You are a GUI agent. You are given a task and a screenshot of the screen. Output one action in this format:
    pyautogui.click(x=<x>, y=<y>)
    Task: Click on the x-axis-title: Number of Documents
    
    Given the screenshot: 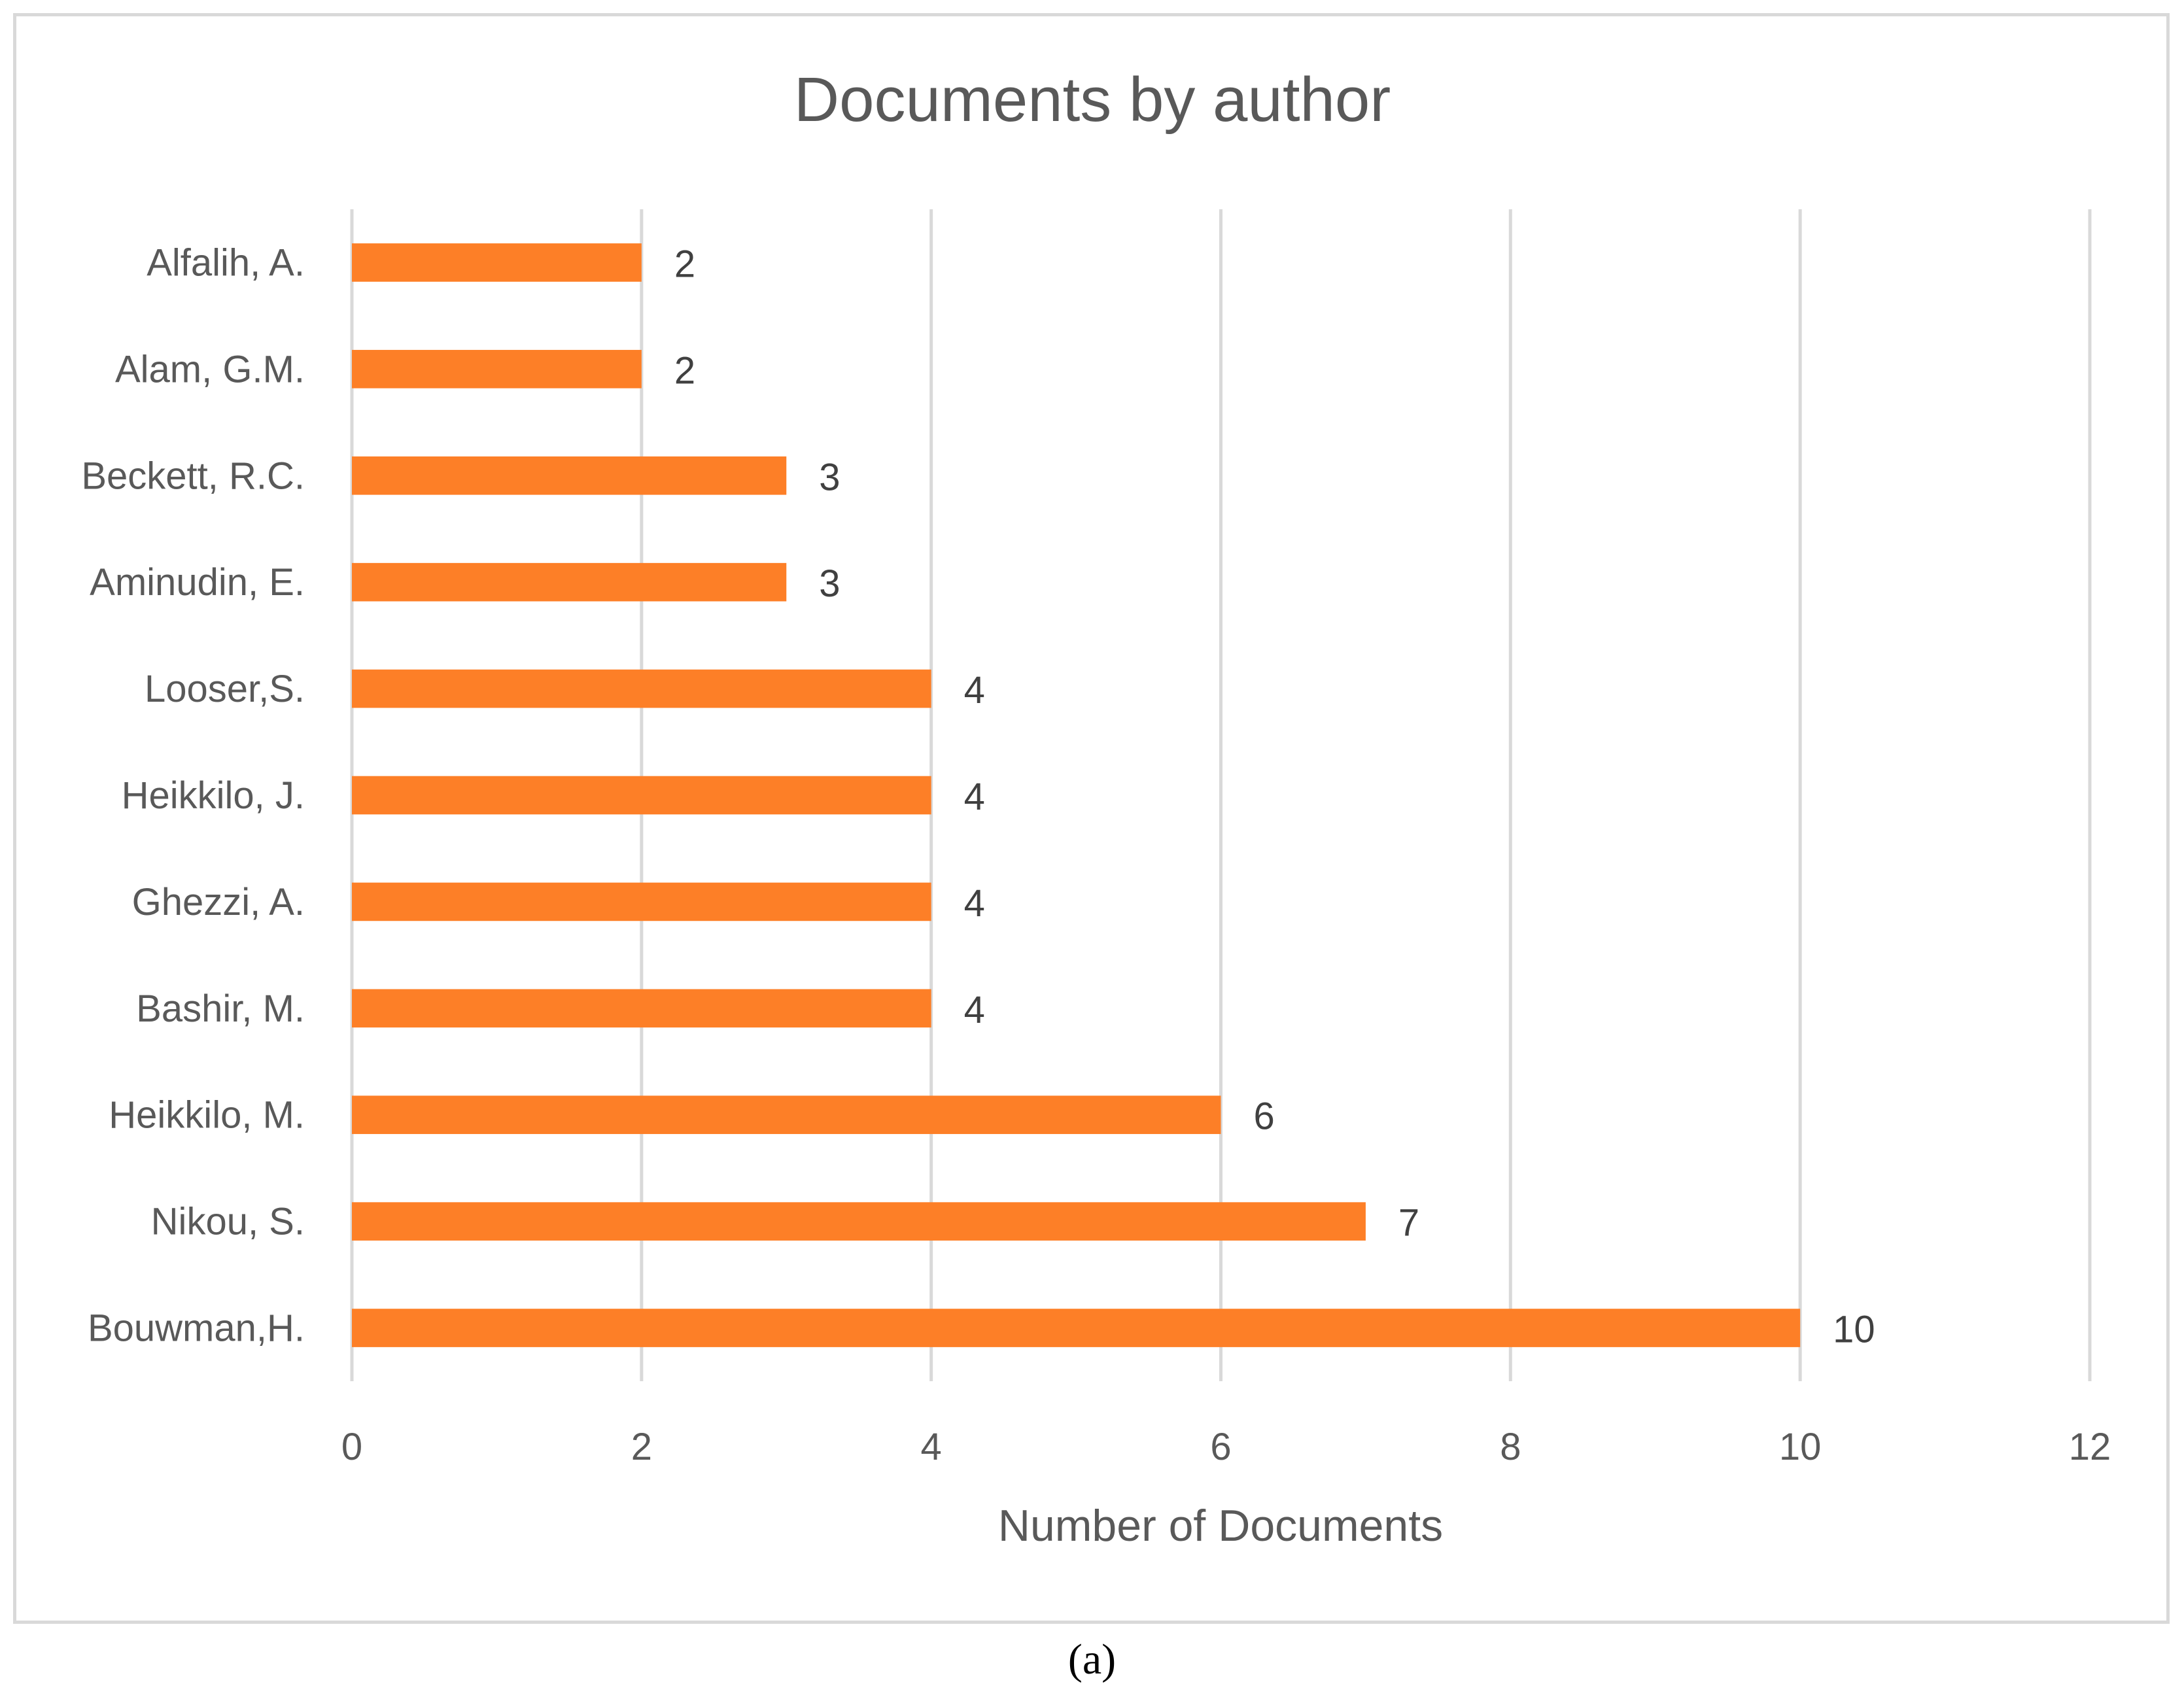 What is the action you would take?
    pyautogui.click(x=1220, y=1526)
    